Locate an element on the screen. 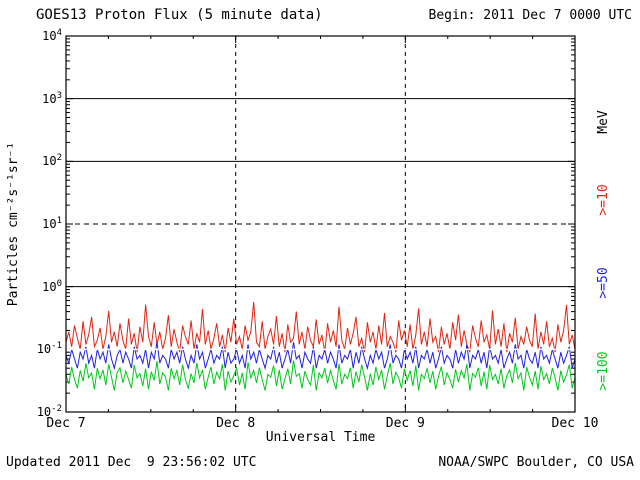  y-axis-title: Particles cm⁻²s⁻¹sr⁻¹ is located at coordinates (13, 224).